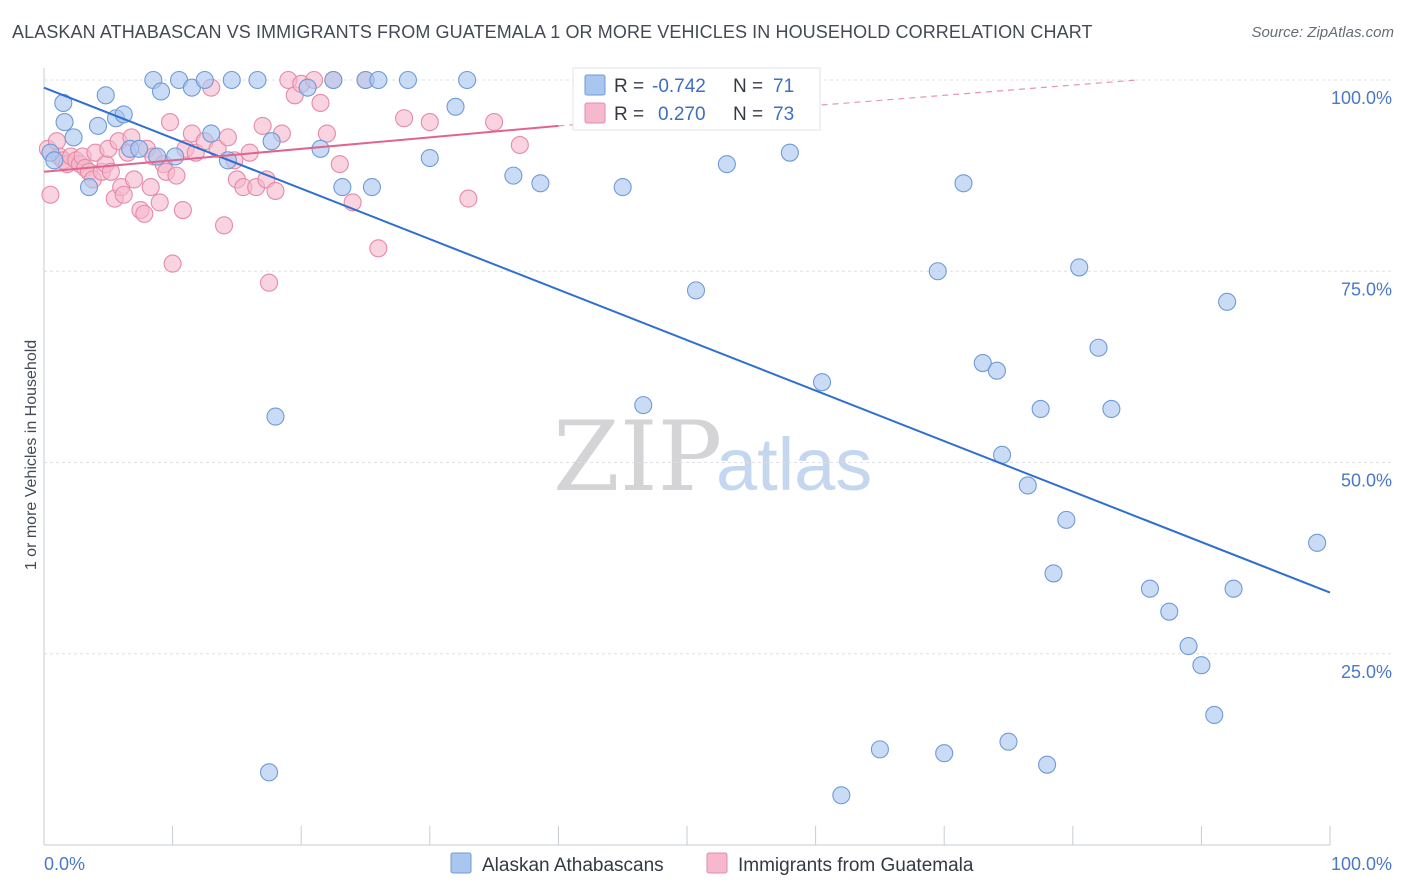 This screenshot has width=1406, height=892. Describe the element at coordinates (629, 114) in the screenshot. I see `stats-pink-r-label: R =` at that location.